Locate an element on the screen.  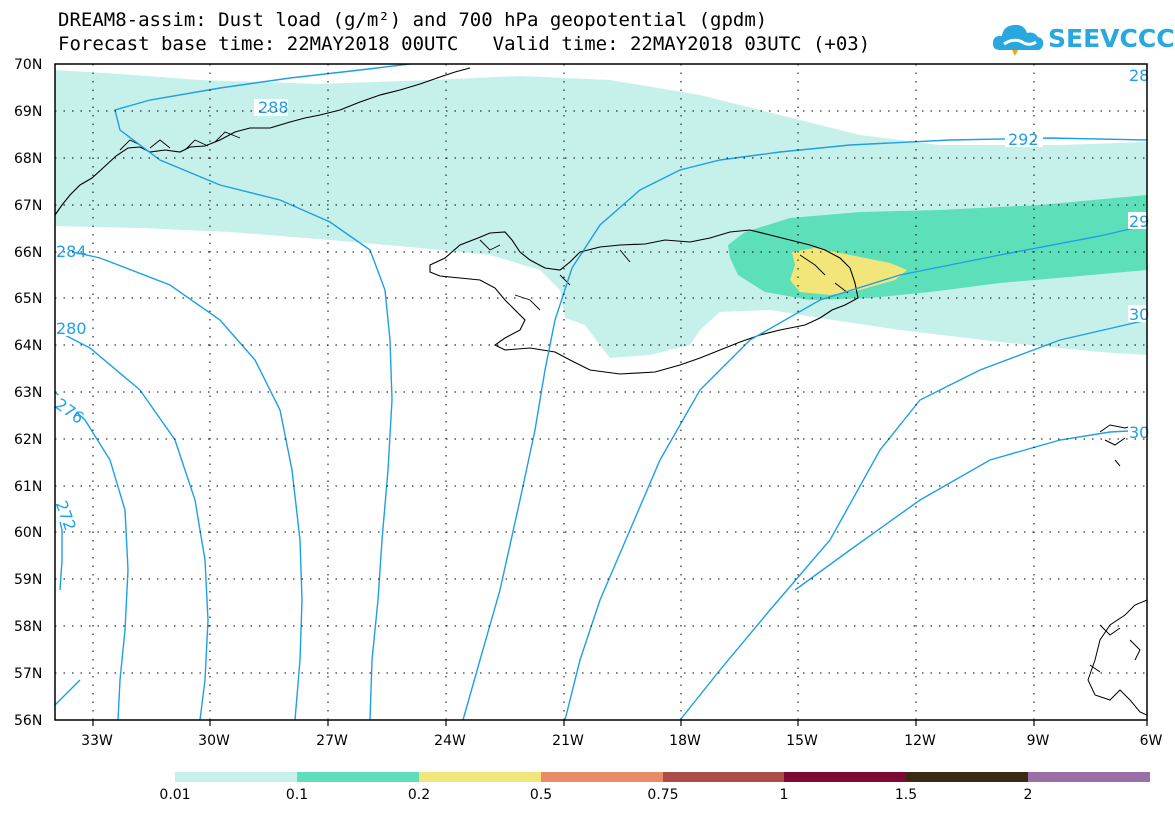
contour-label-284: 284 is located at coordinates (71, 251).